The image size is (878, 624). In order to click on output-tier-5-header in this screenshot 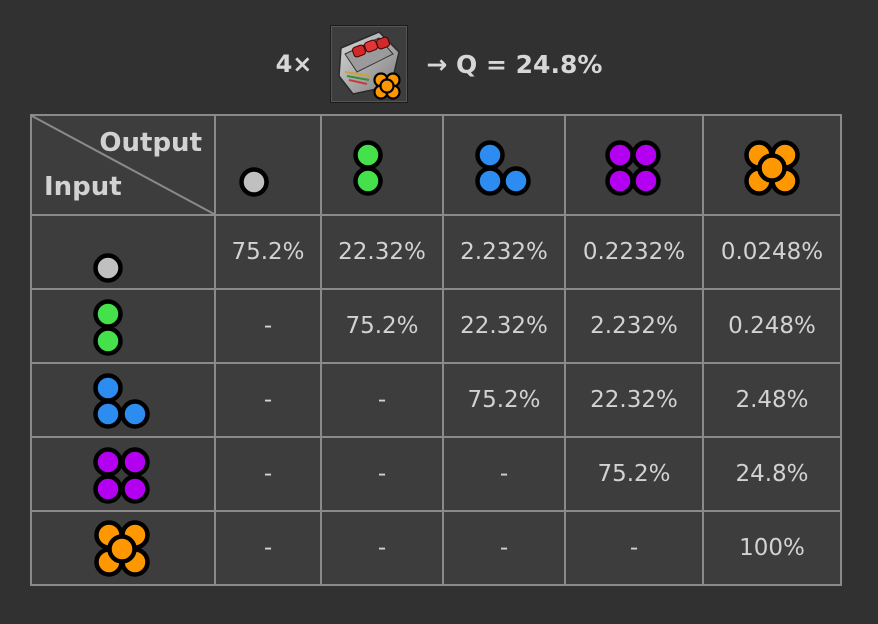, I will do `click(772, 165)`.